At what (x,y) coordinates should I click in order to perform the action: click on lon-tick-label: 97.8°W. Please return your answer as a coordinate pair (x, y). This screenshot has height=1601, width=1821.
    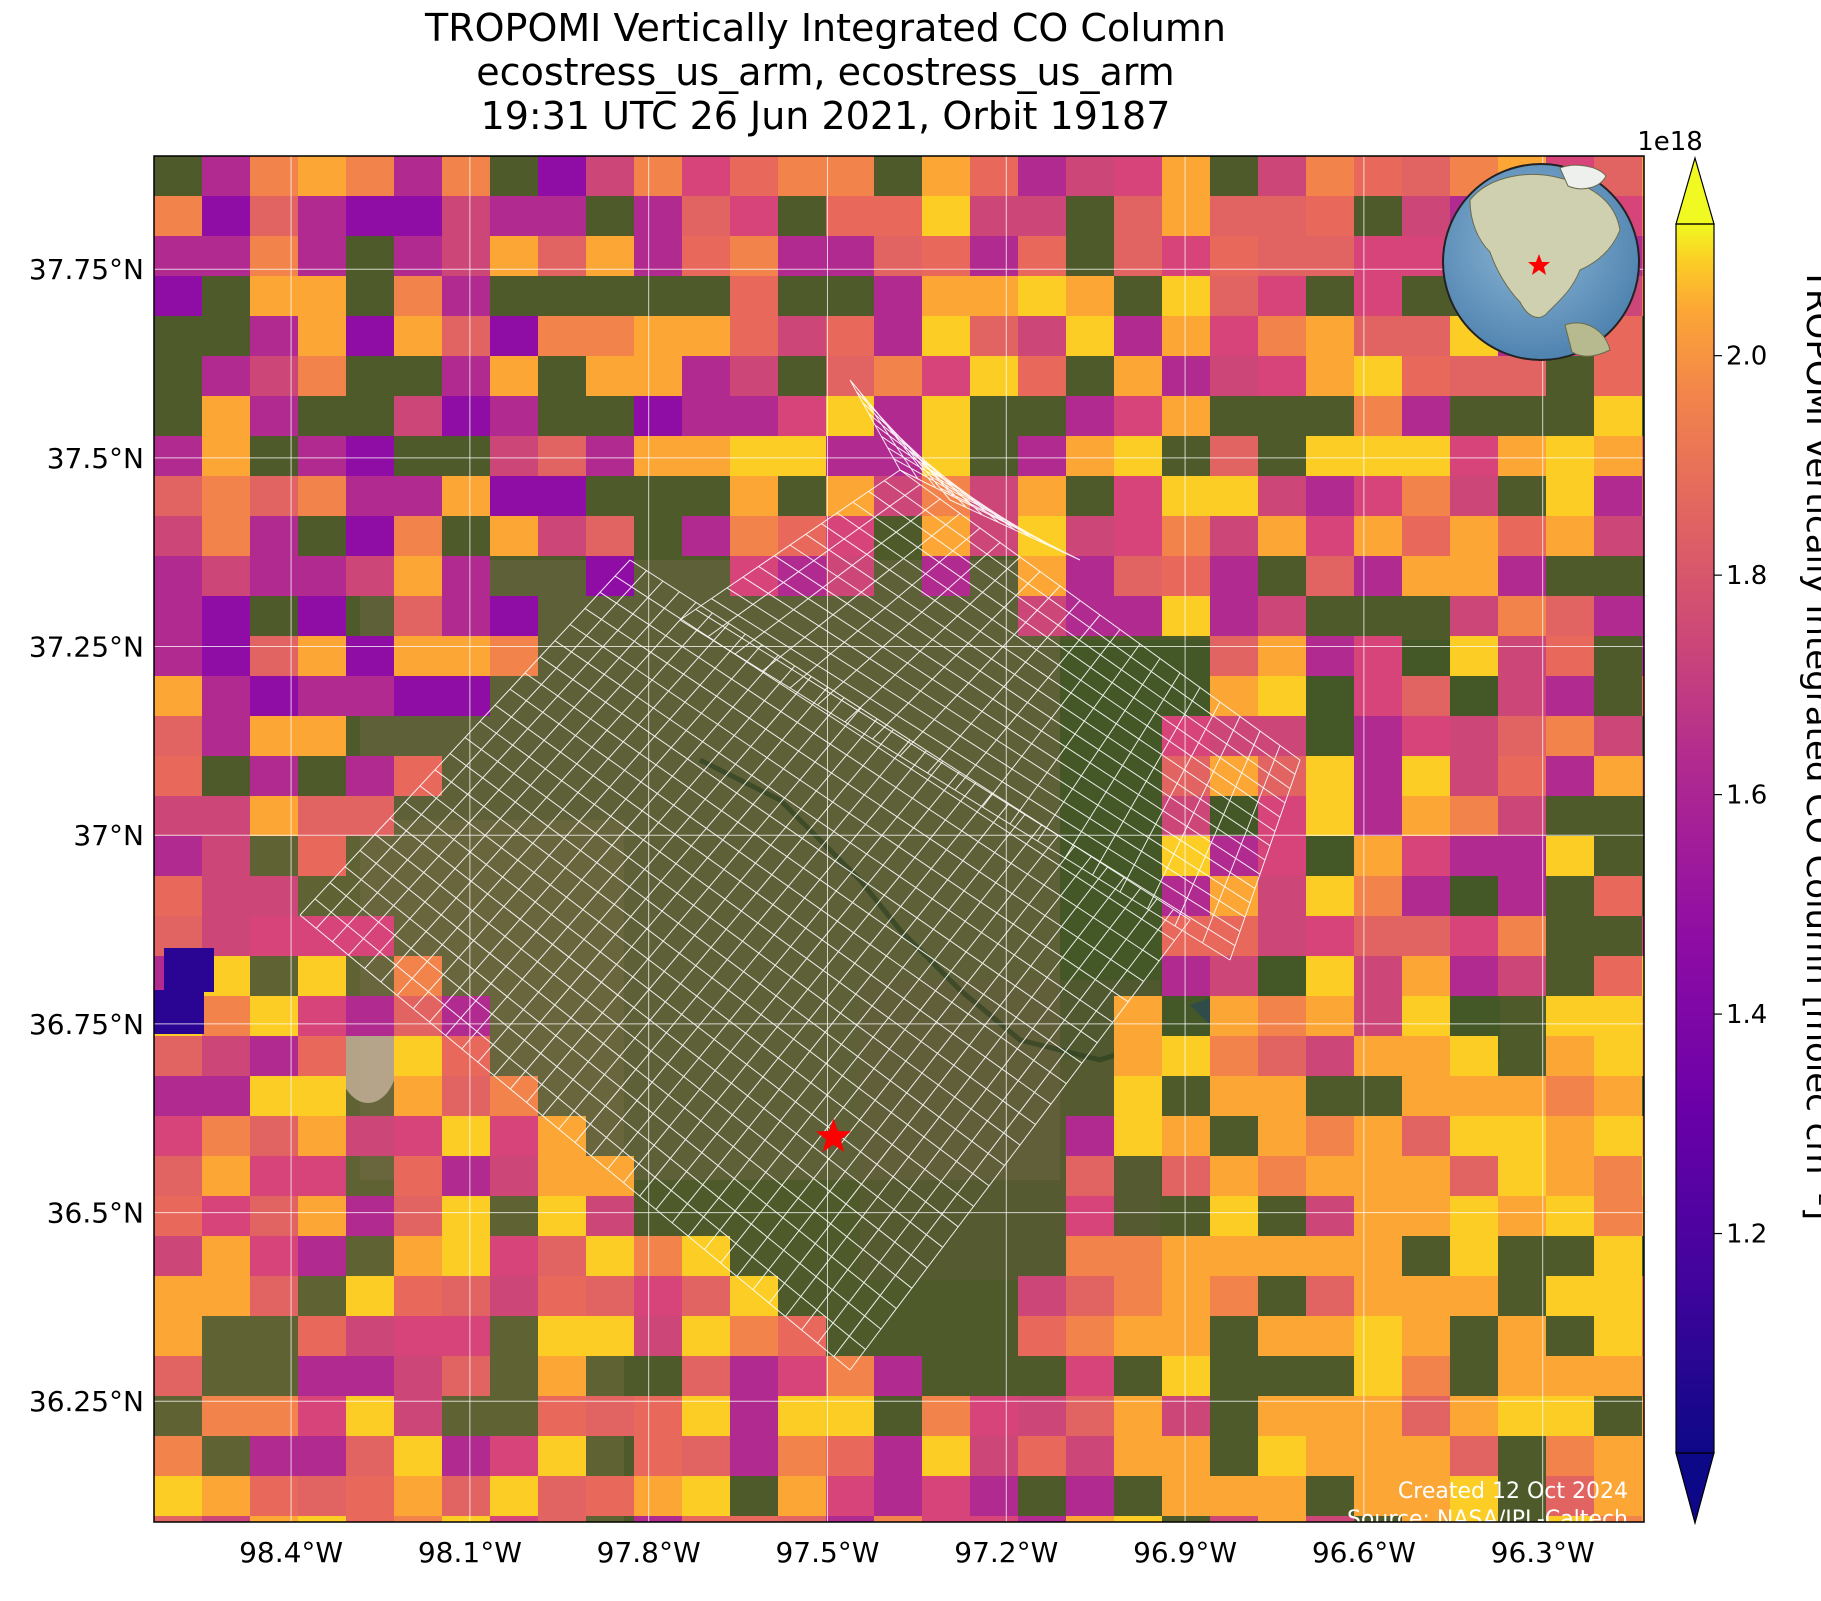
    Looking at the image, I should click on (649, 1552).